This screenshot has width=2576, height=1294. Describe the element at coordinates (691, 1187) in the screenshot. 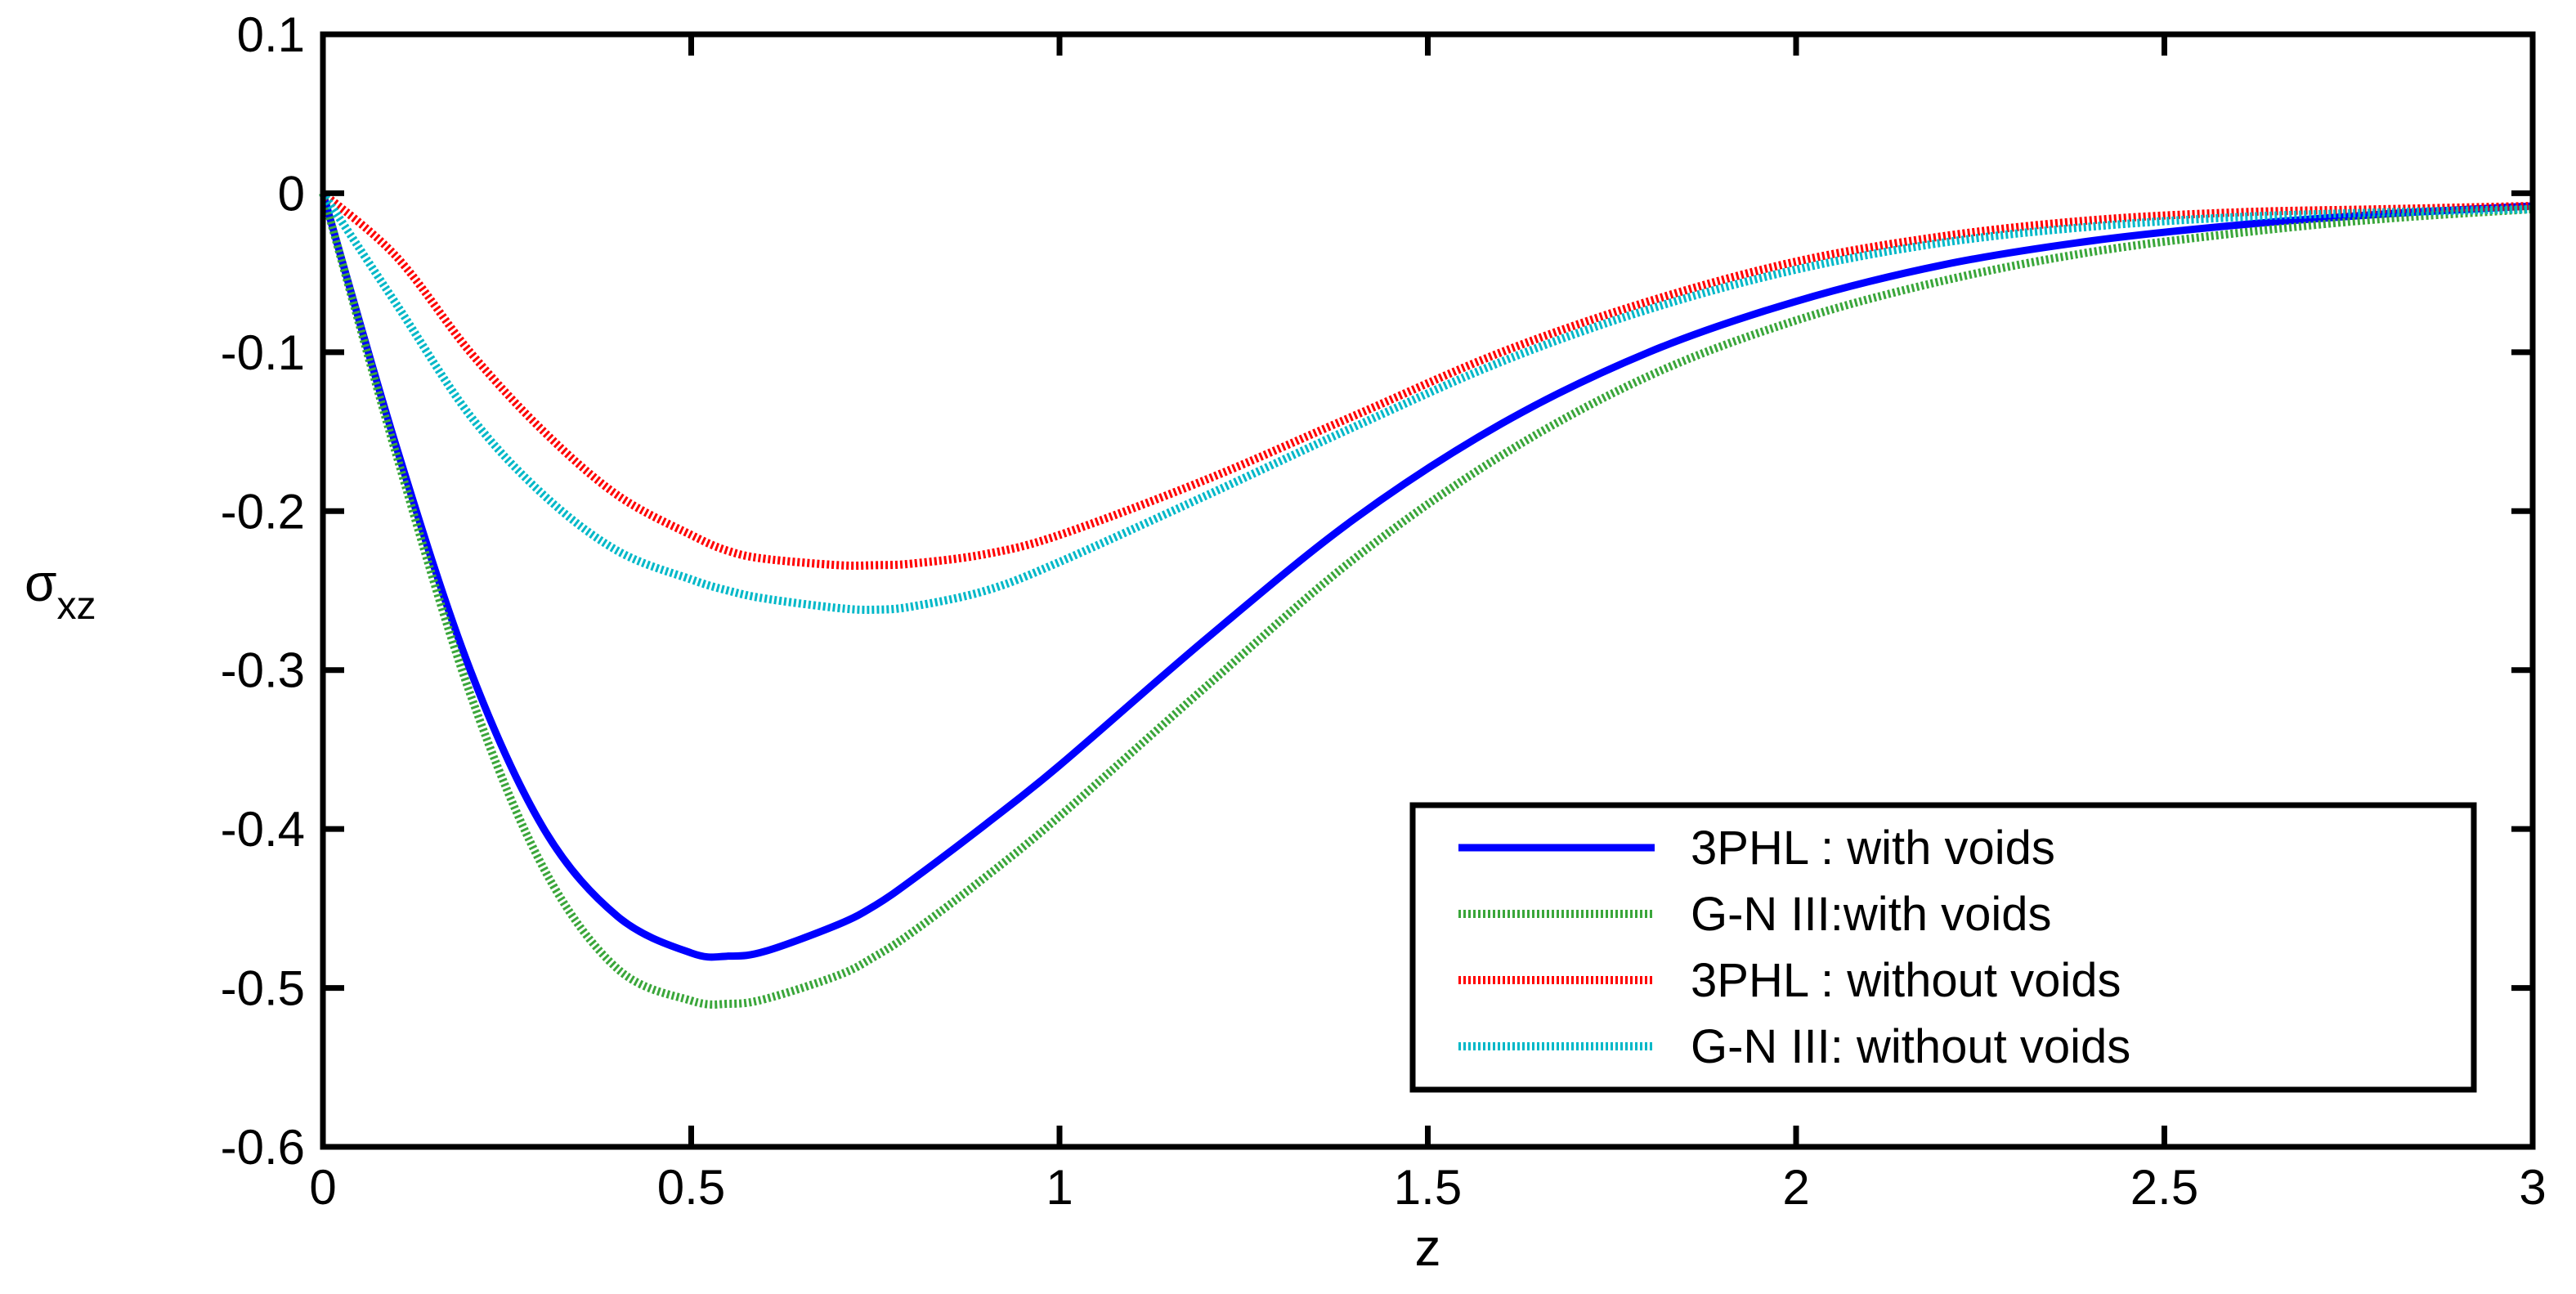

I see `x-tick-label: 0.5` at that location.